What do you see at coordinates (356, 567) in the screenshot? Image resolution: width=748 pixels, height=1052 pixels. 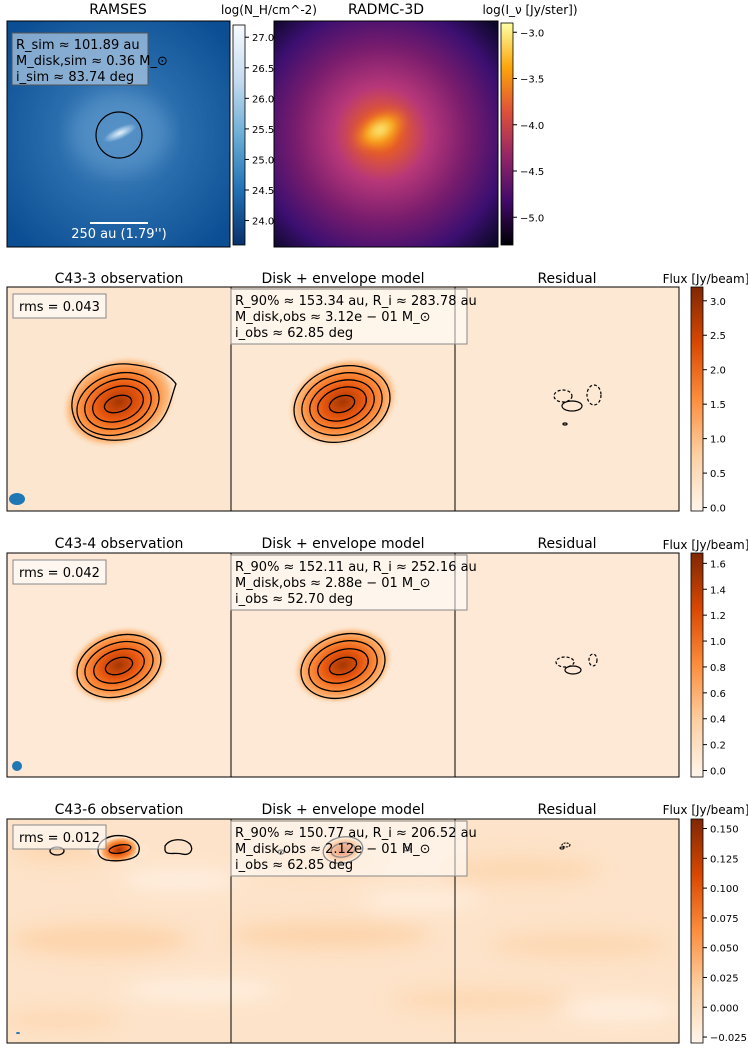 I see `model-info-radius: R_90% ≈ 152.11 au, R_i ≈ 252.16 au` at bounding box center [356, 567].